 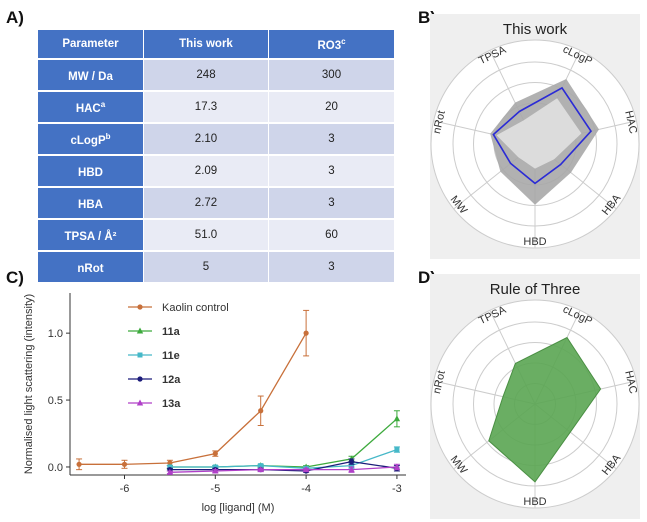 I want to click on legend-label: 11a, so click(x=171, y=332).